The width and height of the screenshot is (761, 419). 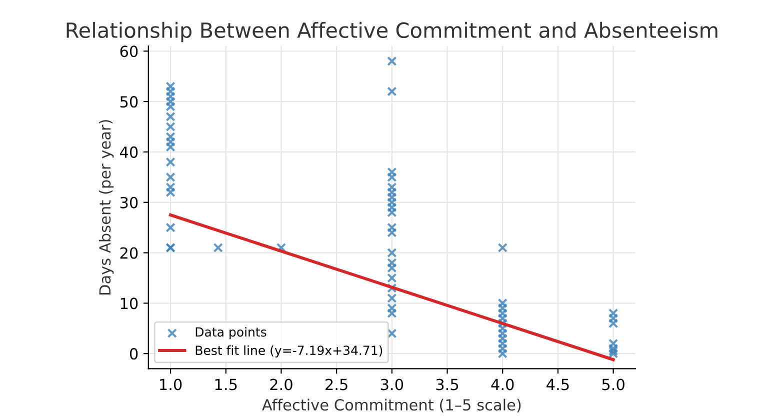 I want to click on x-axis-title: Affective Commitment (1–5 scale), so click(x=391, y=405).